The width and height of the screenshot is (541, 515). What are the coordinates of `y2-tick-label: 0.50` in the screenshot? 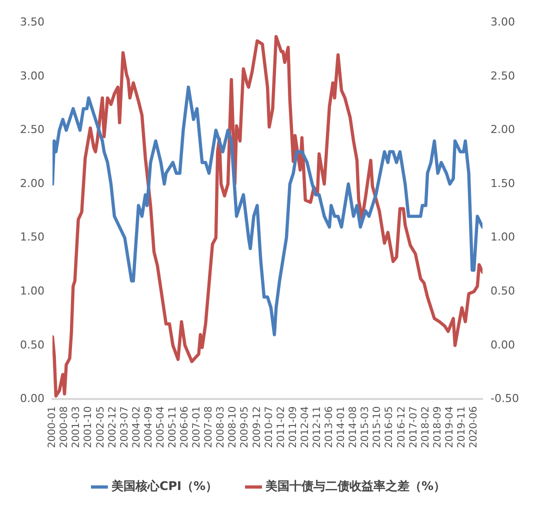 It's located at (503, 291).